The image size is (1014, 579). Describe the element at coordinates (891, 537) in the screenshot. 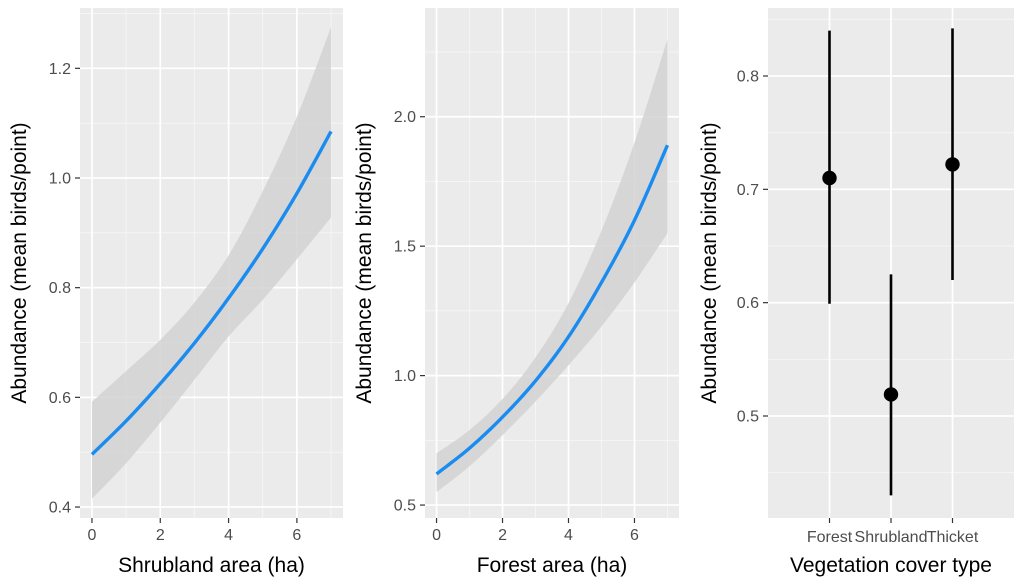

I see `x-tick-label: Shrubland` at that location.